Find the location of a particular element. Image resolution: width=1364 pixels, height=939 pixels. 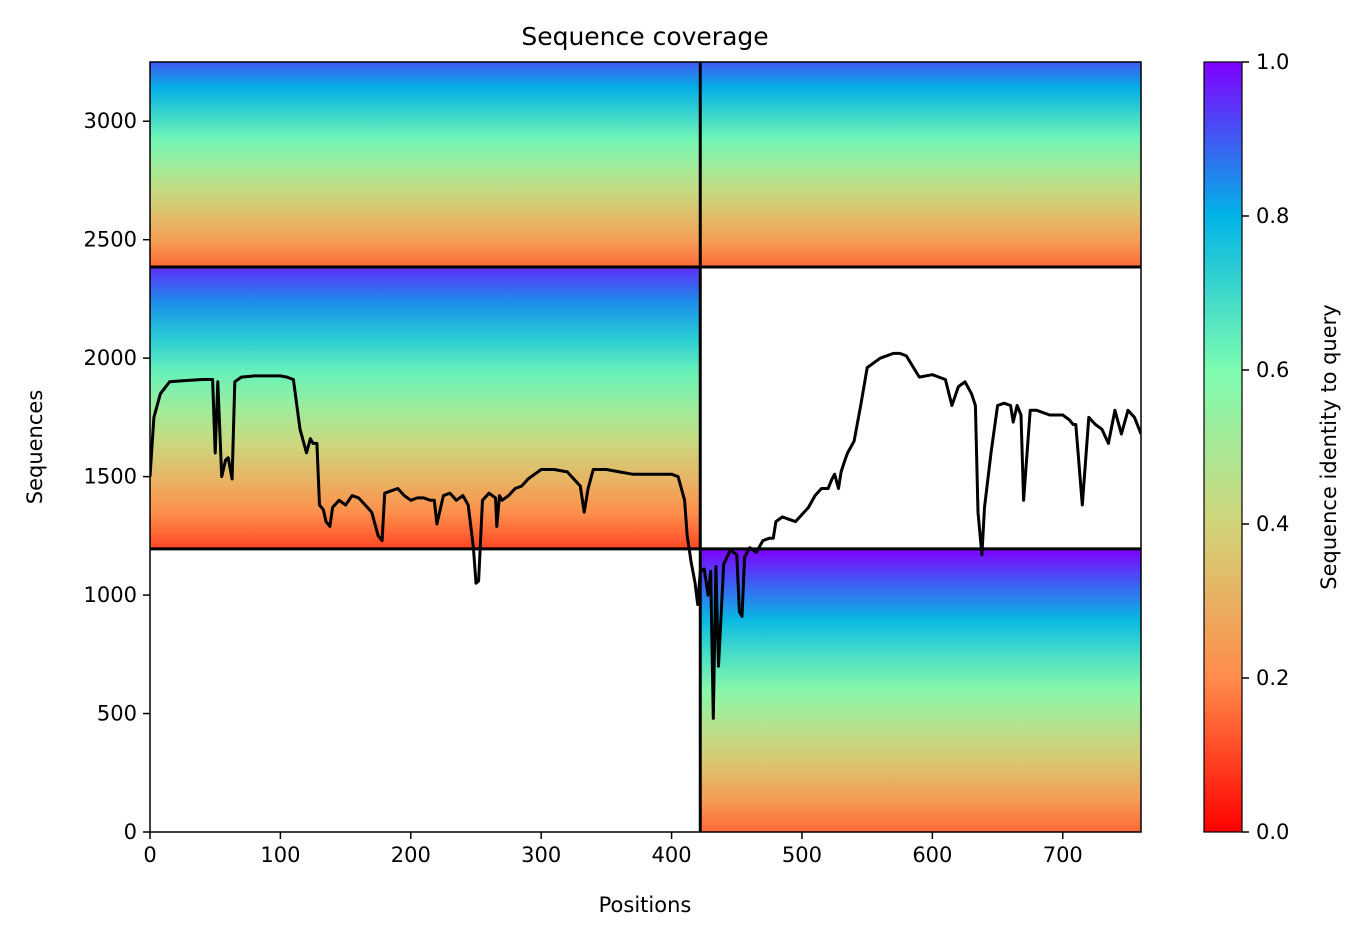

x-tick-label: 0 is located at coordinates (149, 855).